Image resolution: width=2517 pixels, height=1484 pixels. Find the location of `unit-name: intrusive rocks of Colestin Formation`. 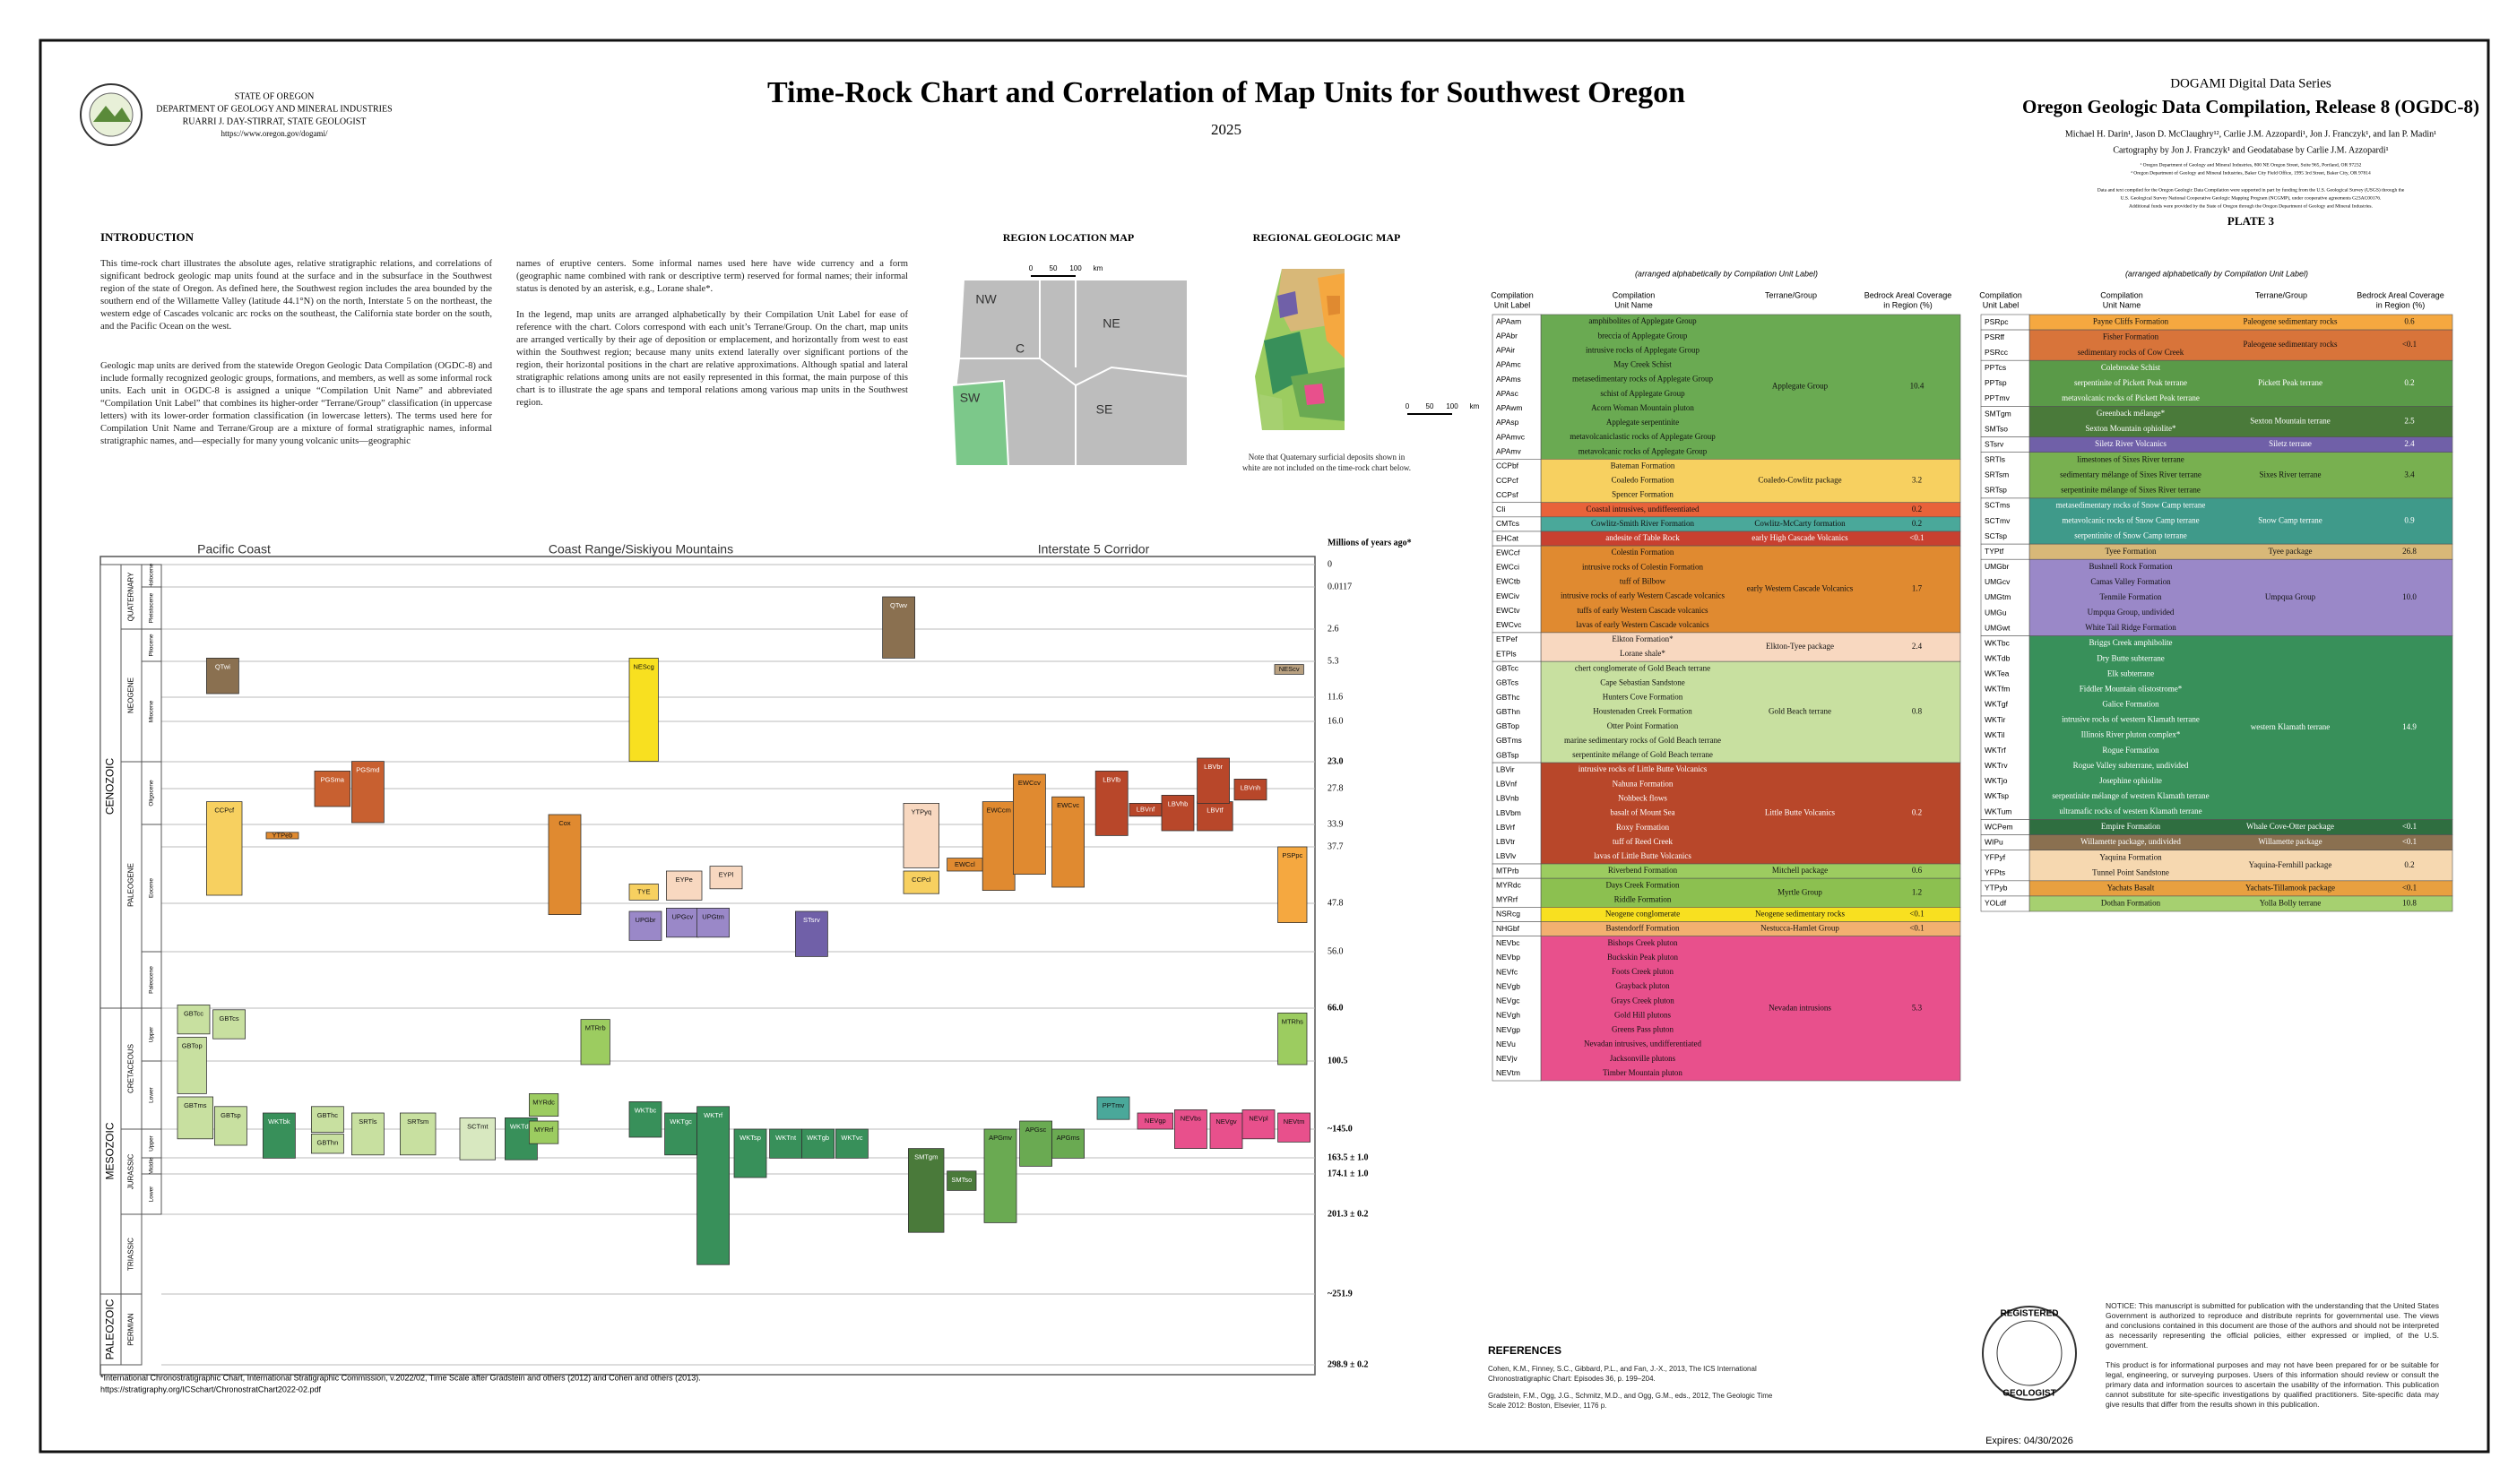

unit-name: intrusive rocks of Colestin Formation is located at coordinates (1642, 566).